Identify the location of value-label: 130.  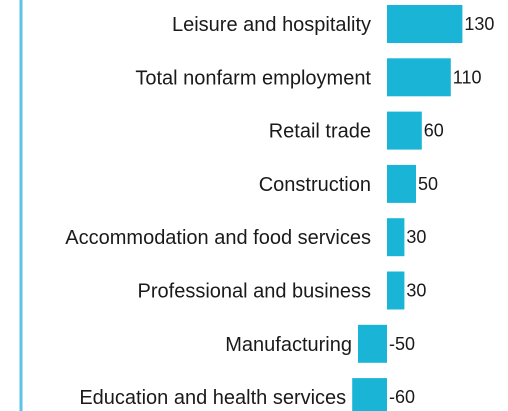
(479, 24).